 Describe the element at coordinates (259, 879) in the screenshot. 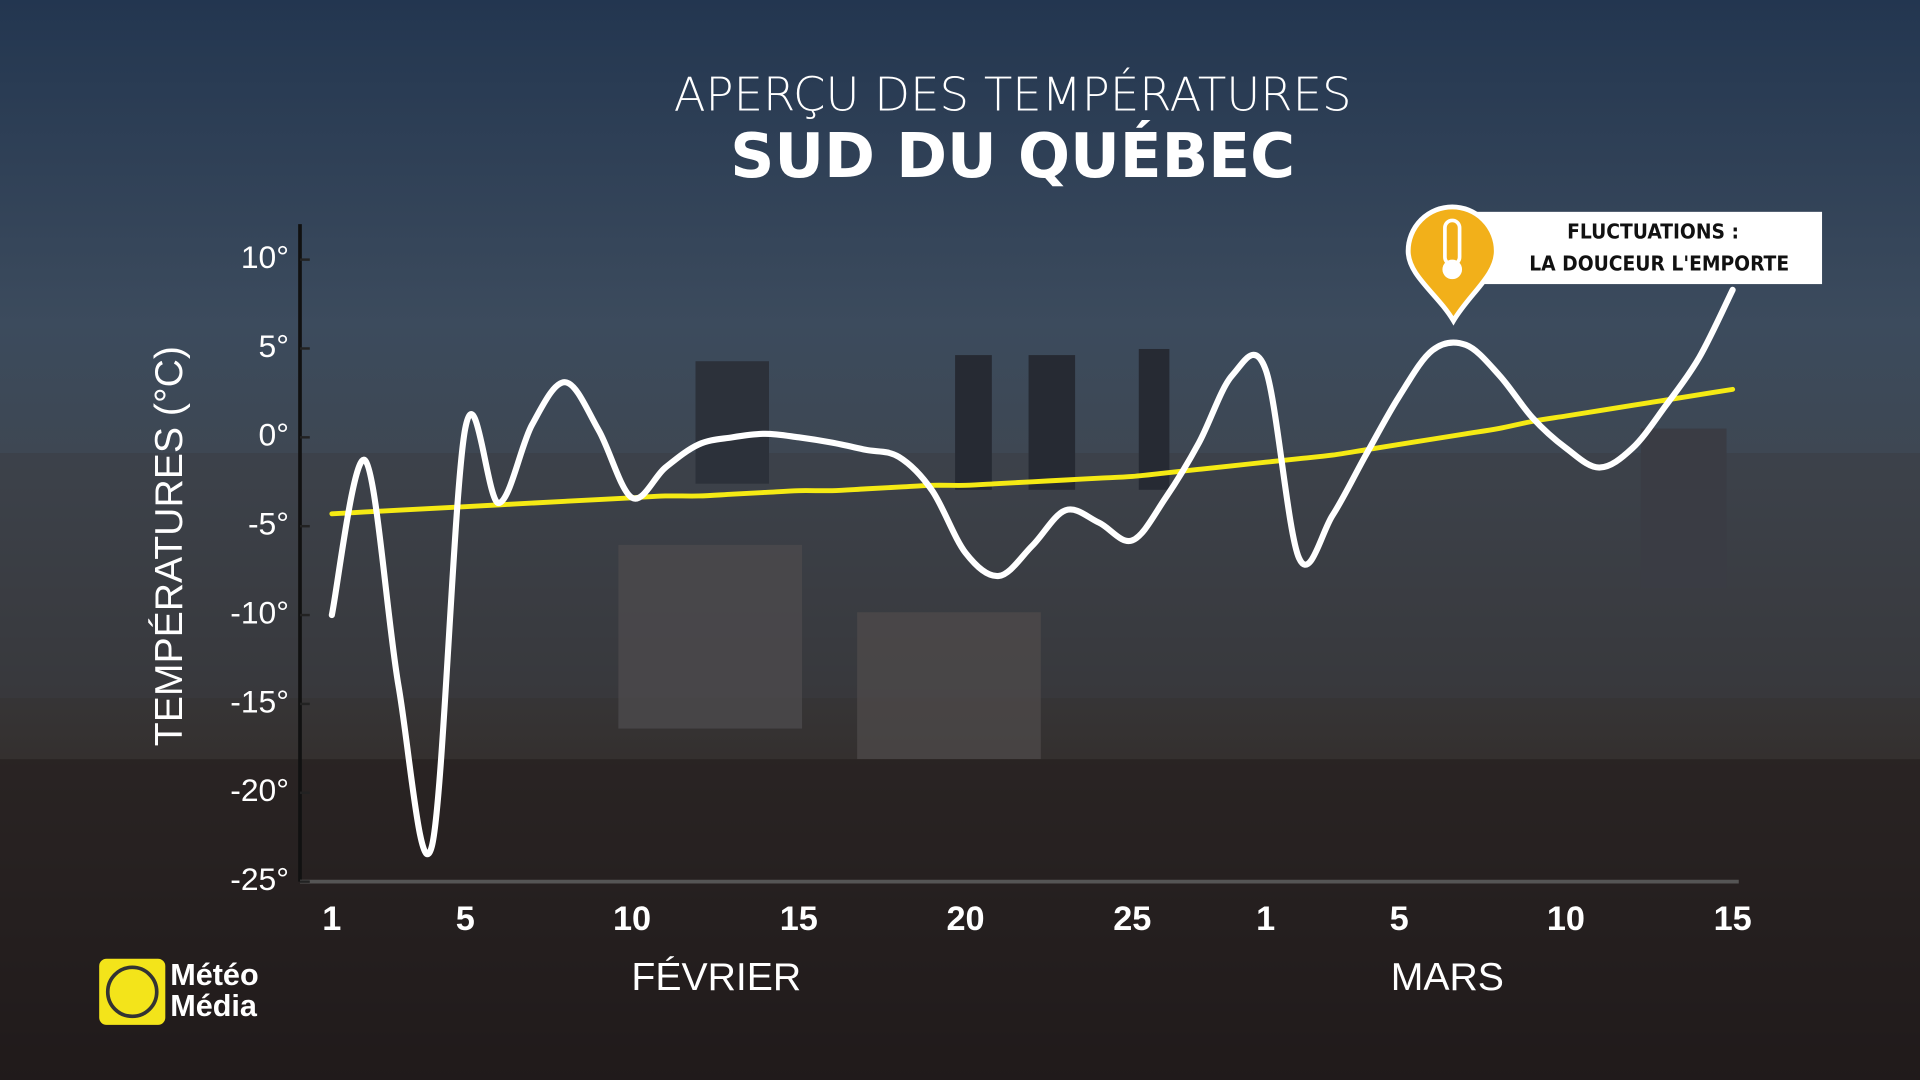

I see `y-tick-label: -25°` at that location.